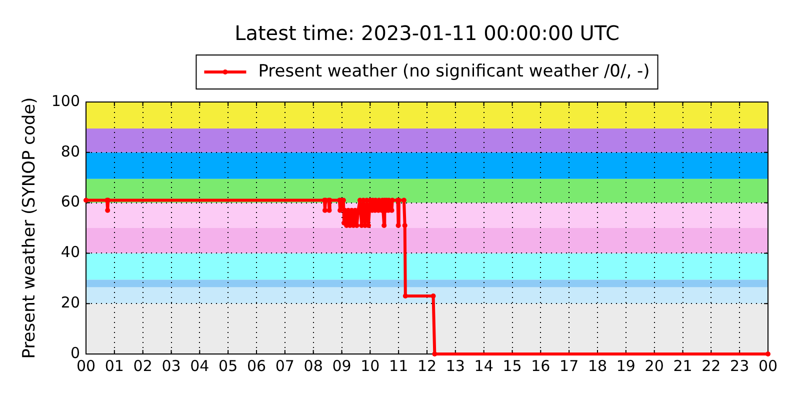 The width and height of the screenshot is (800, 400). I want to click on y-tick-label: 100, so click(65, 101).